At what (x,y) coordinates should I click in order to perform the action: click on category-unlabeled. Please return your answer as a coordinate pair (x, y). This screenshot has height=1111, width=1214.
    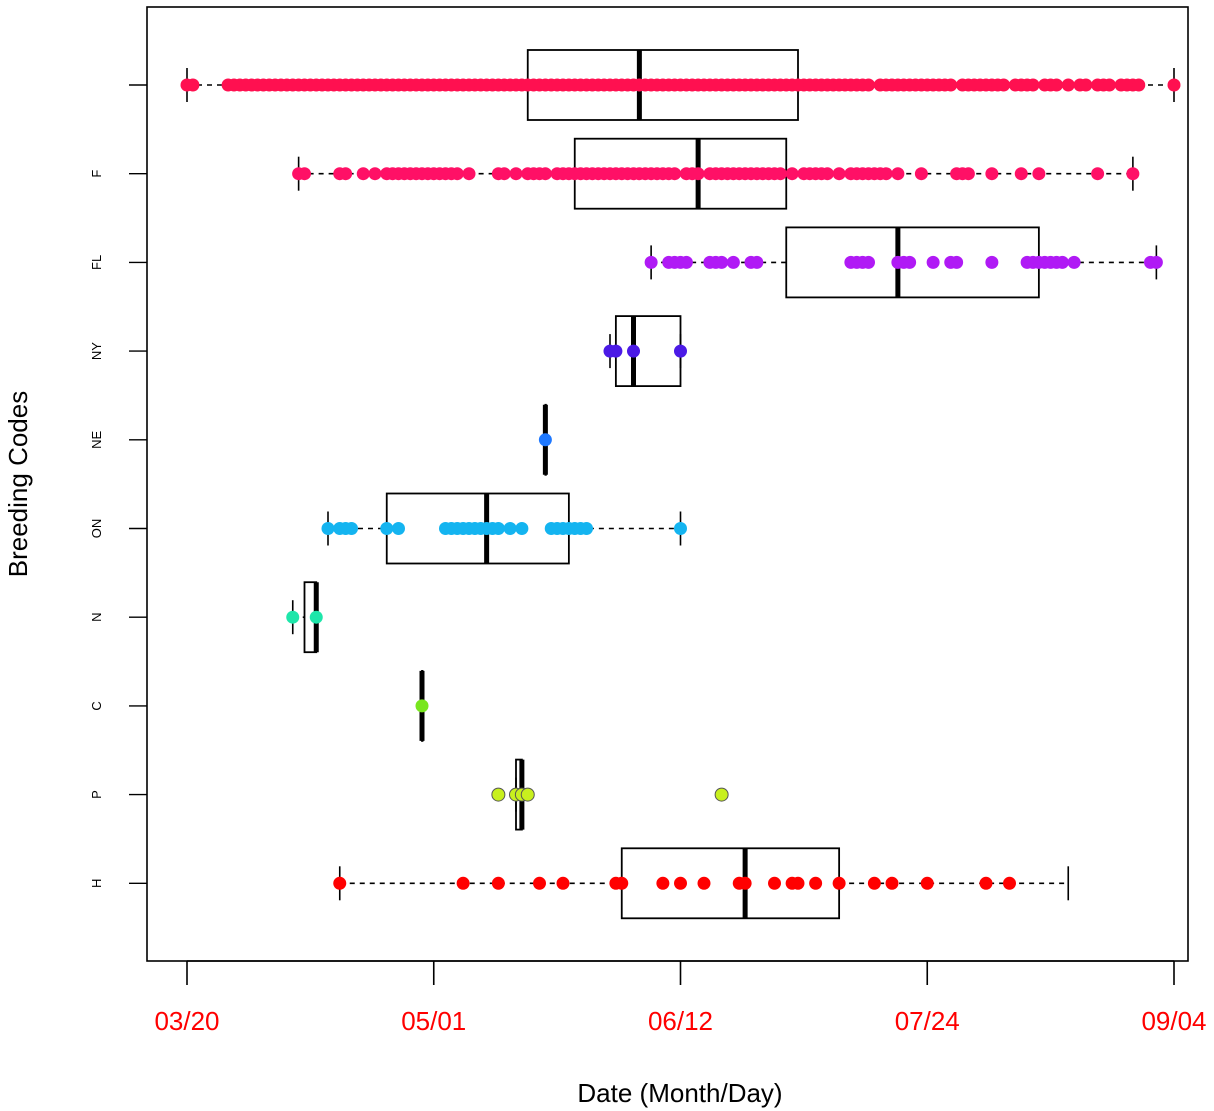
    Looking at the image, I should click on (680, 85).